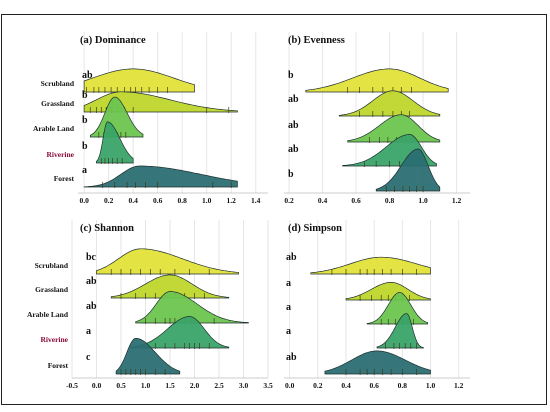 The height and width of the screenshot is (412, 550). I want to click on x-tick-label: -0.5, so click(72, 385).